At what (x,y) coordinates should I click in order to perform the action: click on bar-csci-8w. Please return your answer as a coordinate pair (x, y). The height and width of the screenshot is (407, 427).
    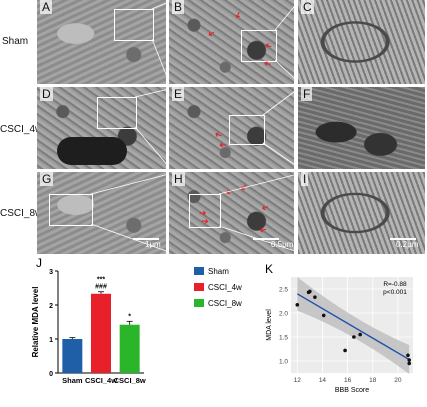
    Looking at the image, I should click on (129, 348).